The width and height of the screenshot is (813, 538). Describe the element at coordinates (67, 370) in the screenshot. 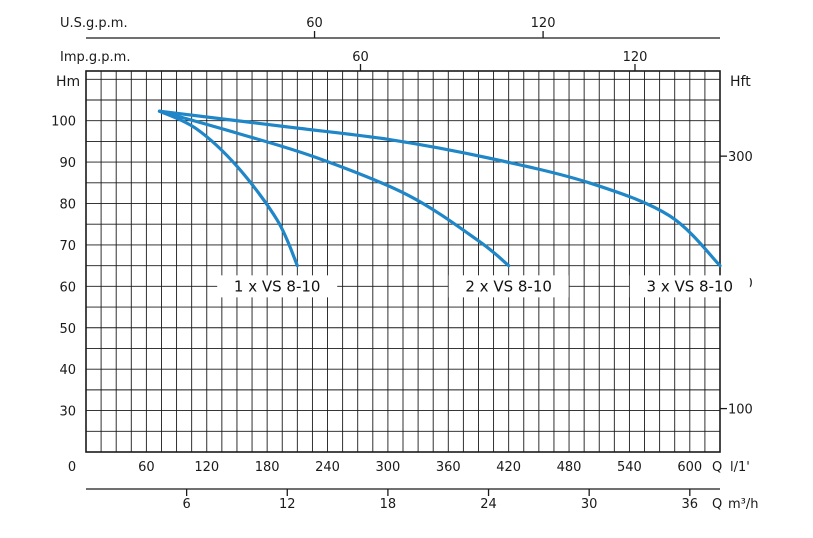

I see `y-tick-label: 40` at that location.